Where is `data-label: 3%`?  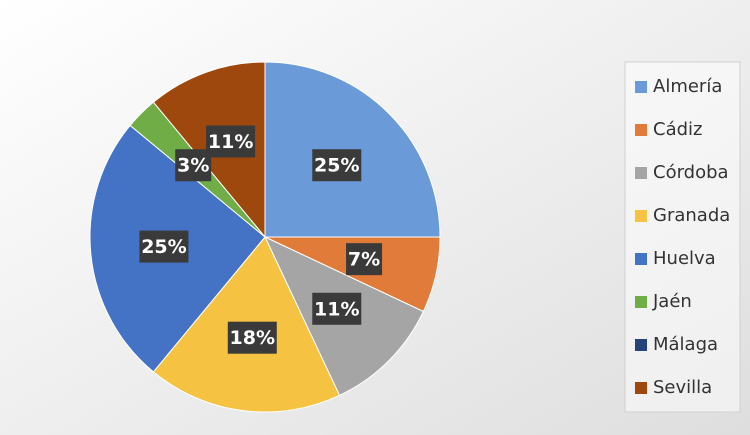
data-label: 3% is located at coordinates (193, 166).